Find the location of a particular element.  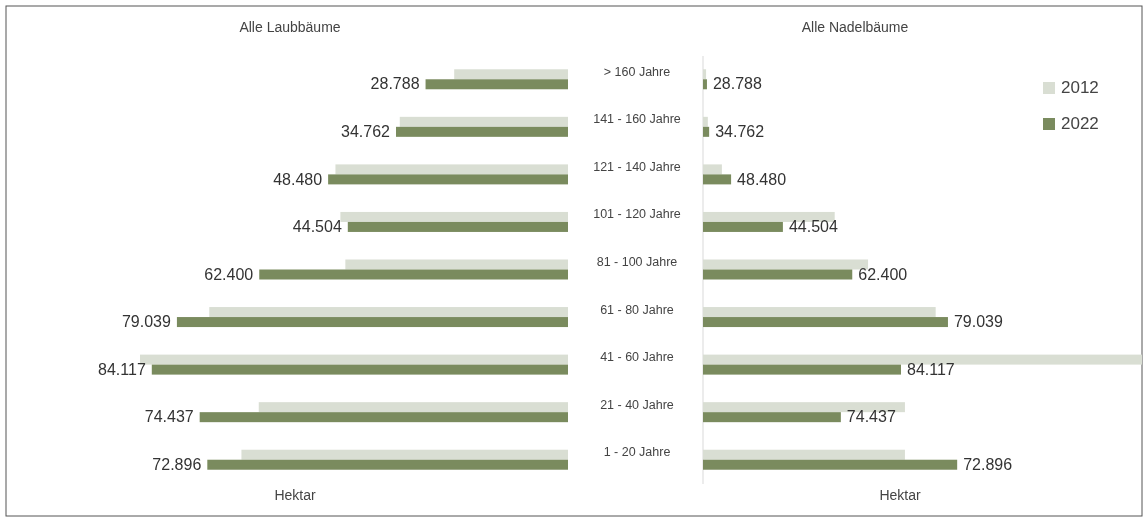

annotation: 74.437 is located at coordinates (871, 417).